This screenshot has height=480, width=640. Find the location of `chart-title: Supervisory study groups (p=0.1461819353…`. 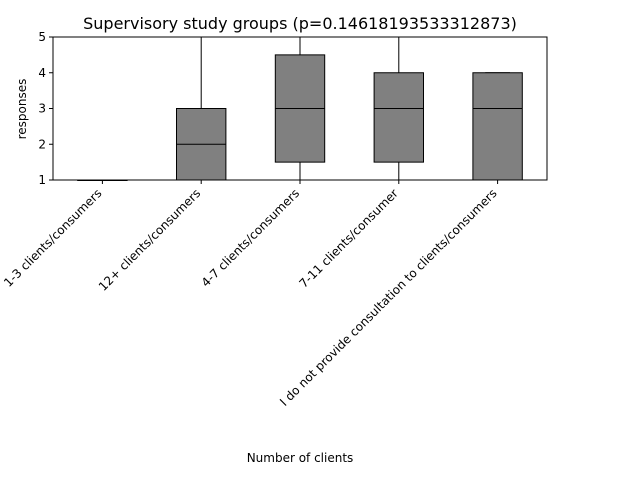

chart-title: Supervisory study groups (p=0.1461819353… is located at coordinates (300, 23).